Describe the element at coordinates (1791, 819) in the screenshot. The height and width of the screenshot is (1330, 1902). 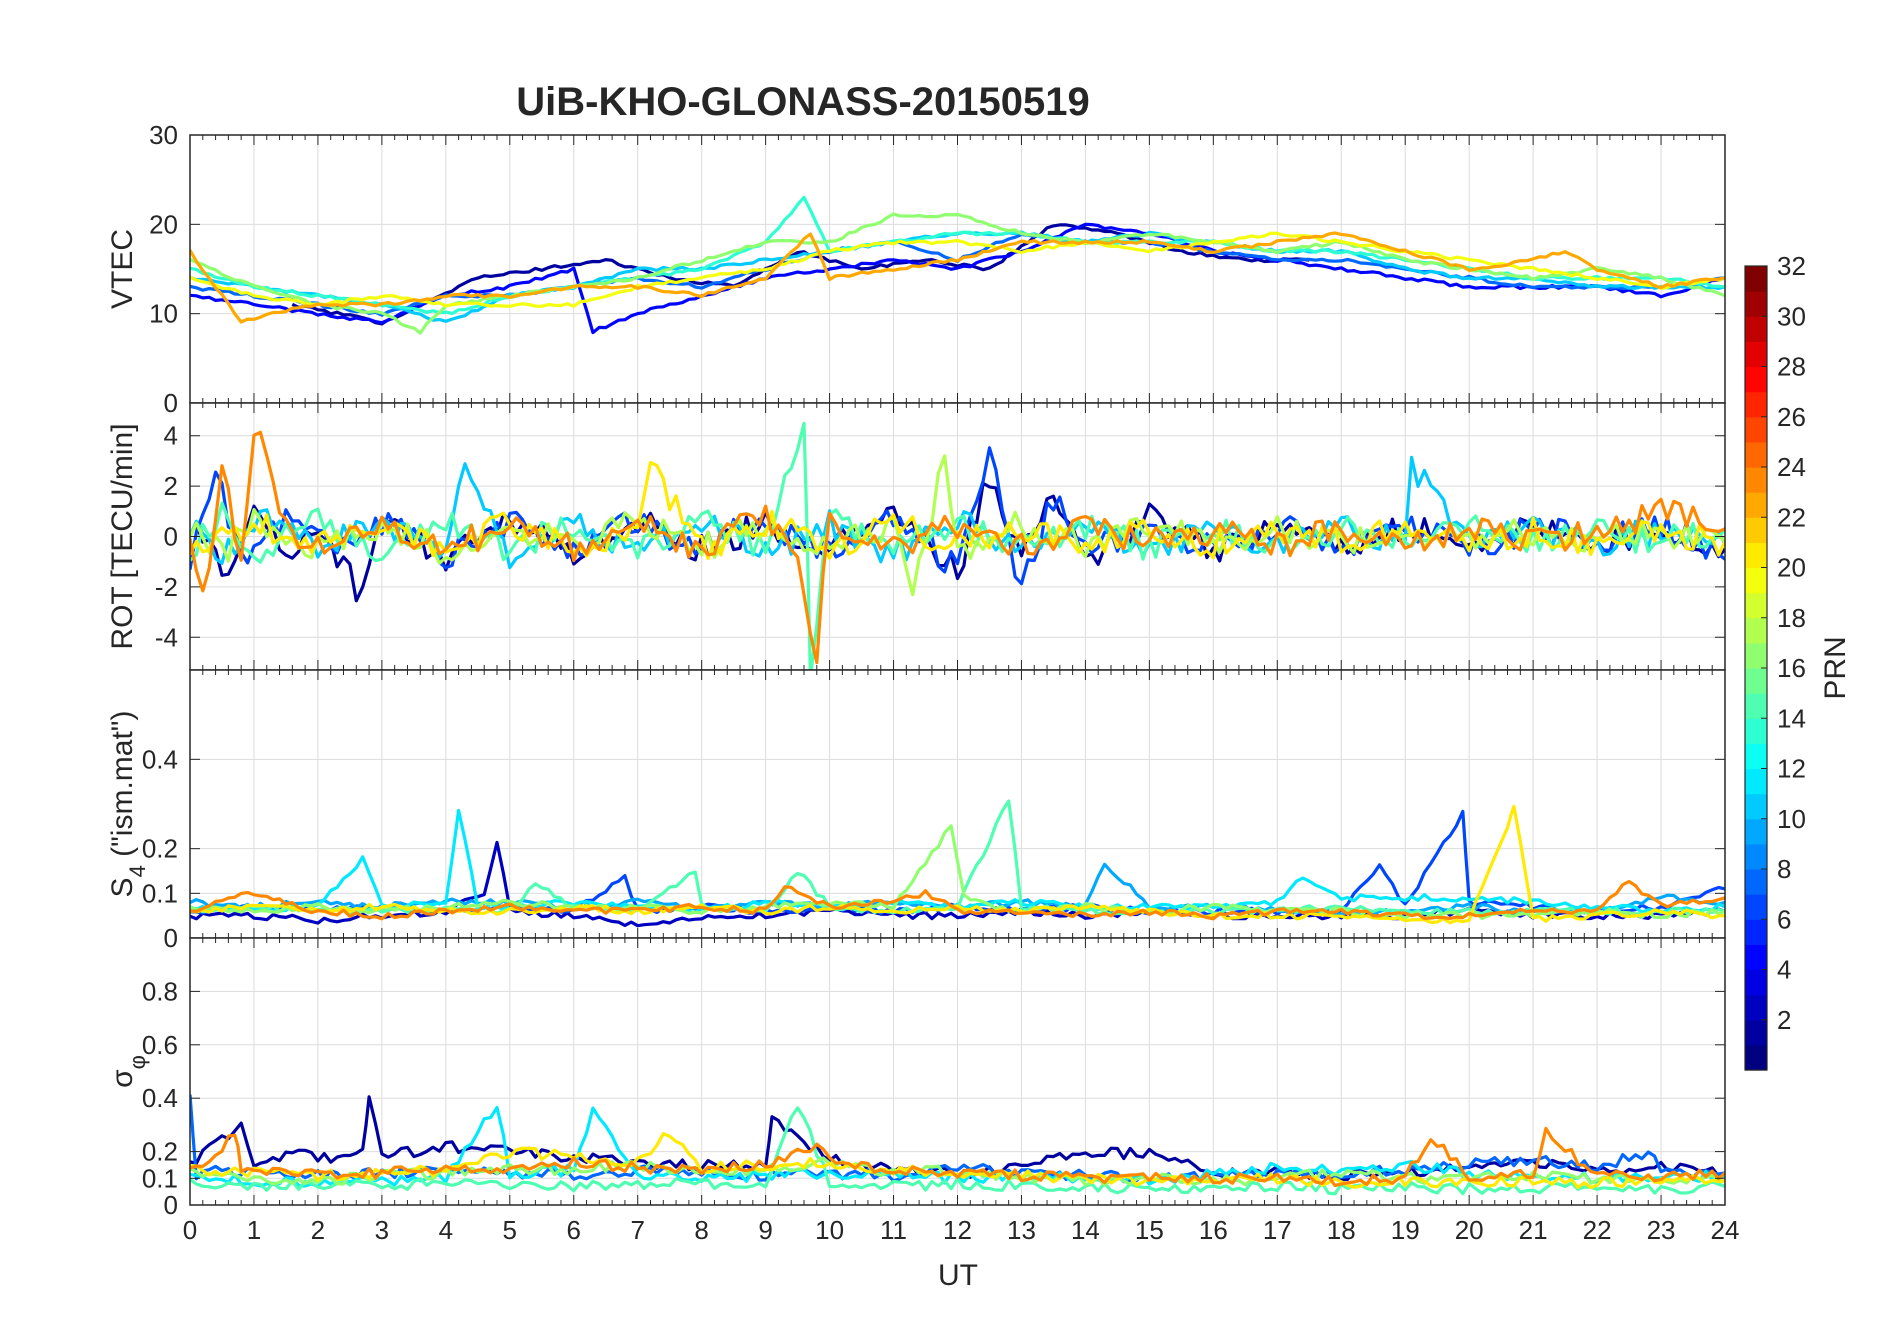
I see `colorbar-tick-label: 10` at that location.